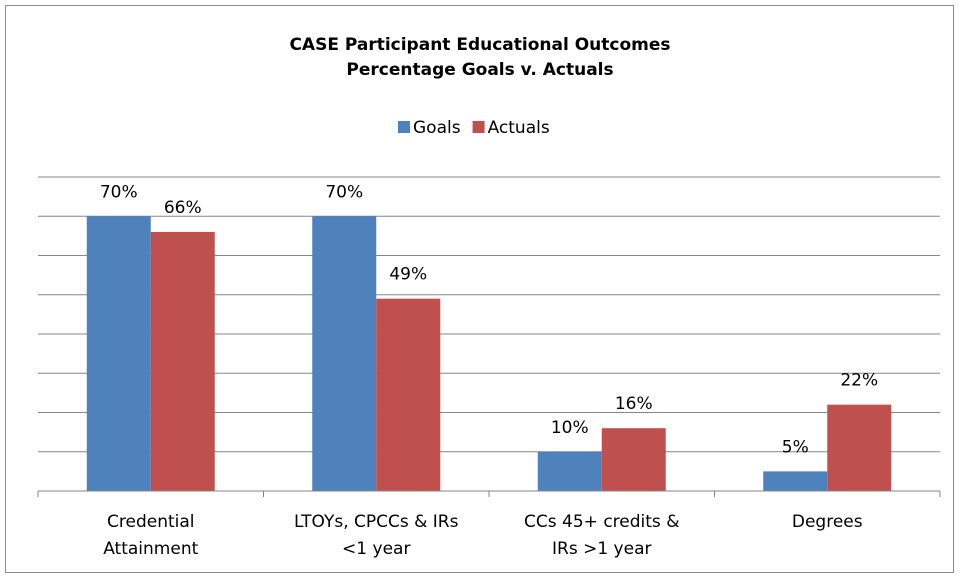 This screenshot has width=959, height=578. I want to click on chart-title: CASE Participant Educational Outcomes, so click(479, 45).